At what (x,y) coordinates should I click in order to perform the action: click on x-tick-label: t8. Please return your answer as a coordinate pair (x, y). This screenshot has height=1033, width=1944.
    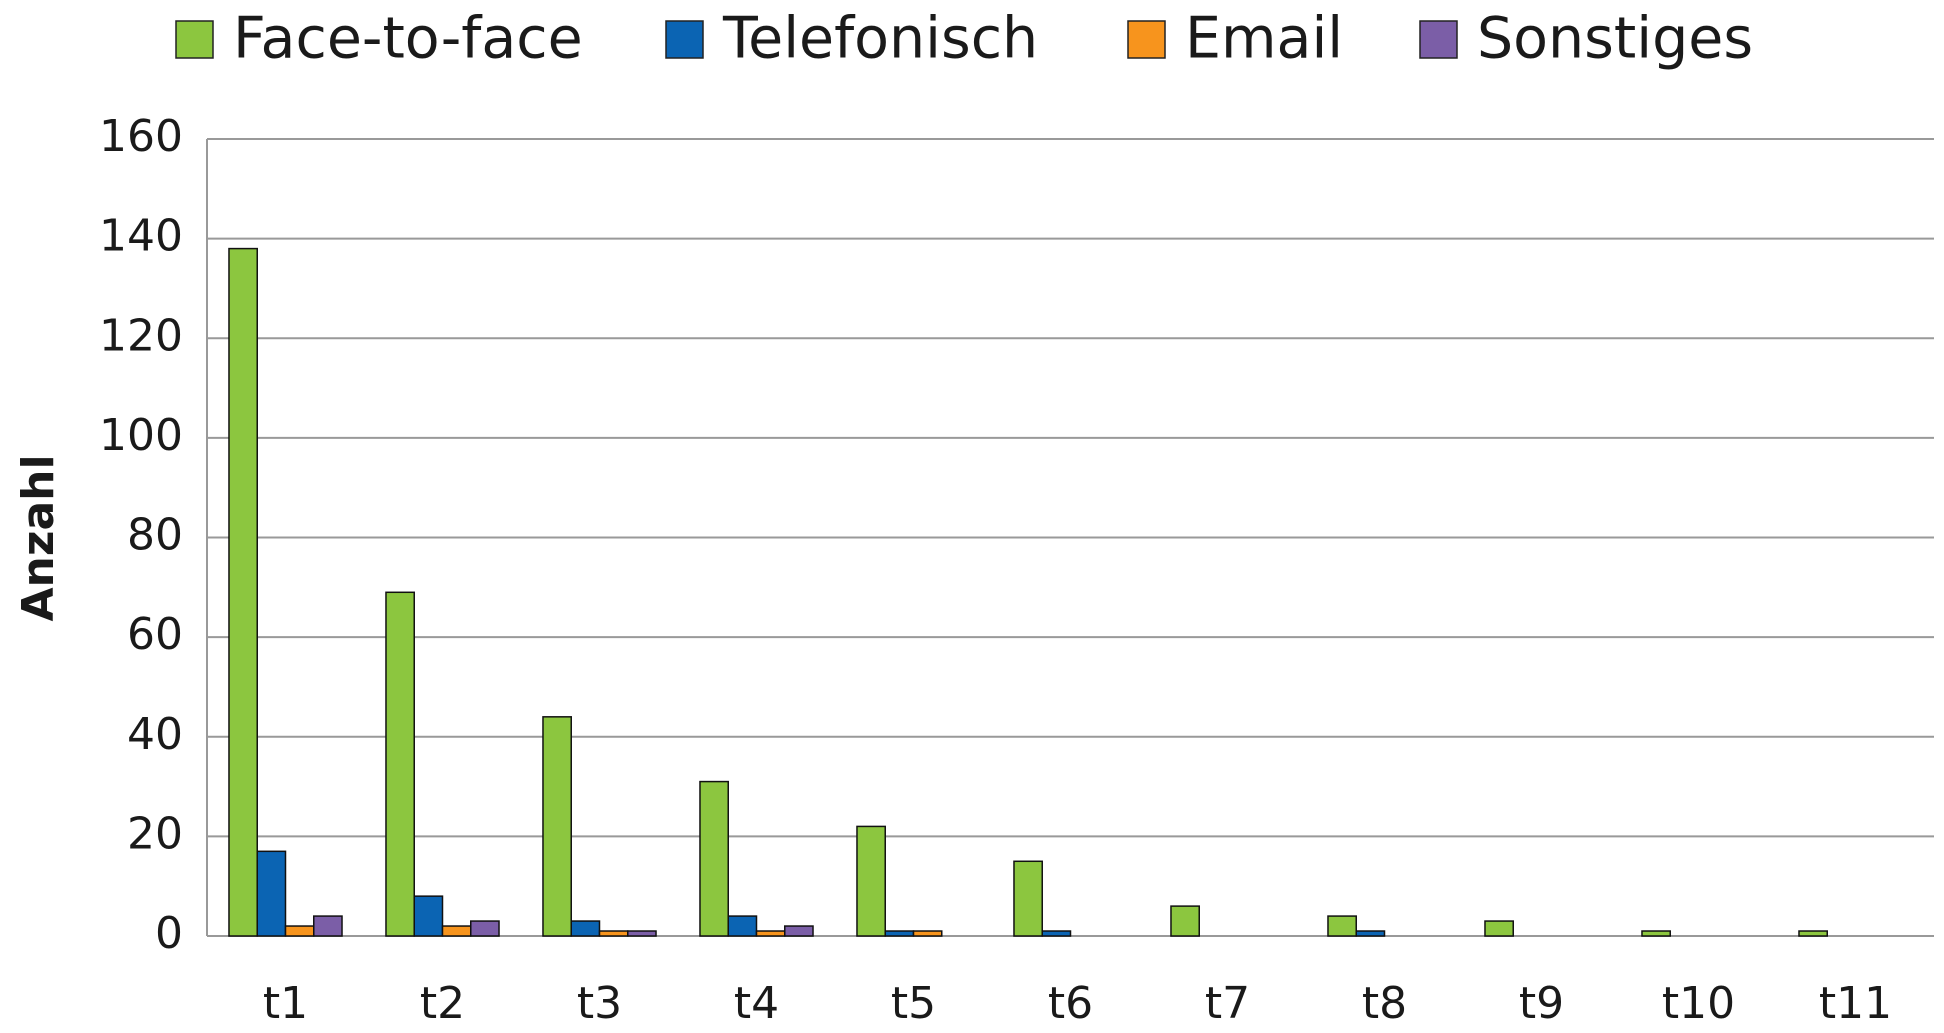
    Looking at the image, I should click on (1384, 1003).